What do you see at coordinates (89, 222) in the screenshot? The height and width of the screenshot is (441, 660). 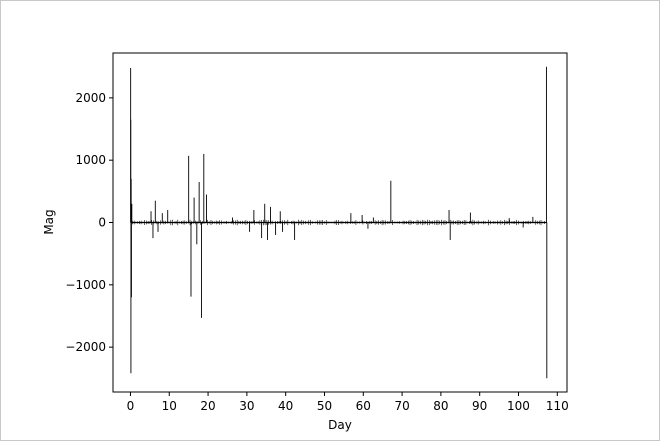 I see `y-axis: 2000 1000 0 −1000 −2000` at bounding box center [89, 222].